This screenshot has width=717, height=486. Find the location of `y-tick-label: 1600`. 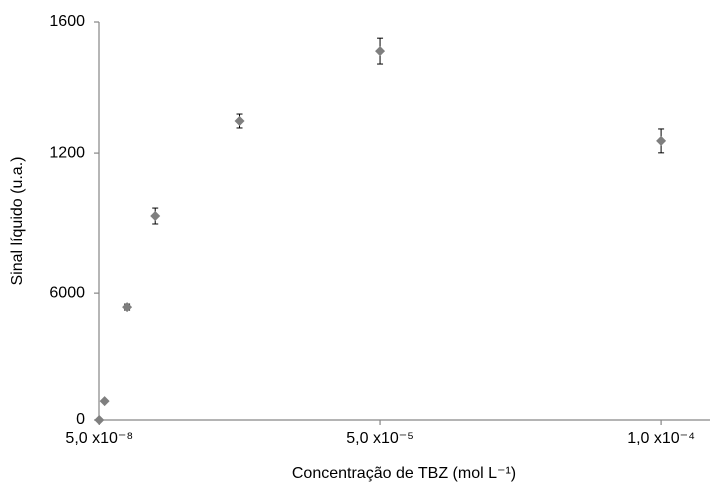

y-tick-label: 1600 is located at coordinates (67, 21).